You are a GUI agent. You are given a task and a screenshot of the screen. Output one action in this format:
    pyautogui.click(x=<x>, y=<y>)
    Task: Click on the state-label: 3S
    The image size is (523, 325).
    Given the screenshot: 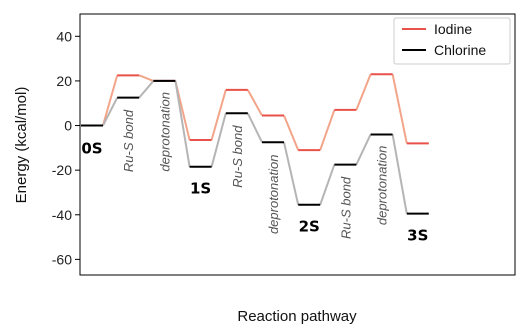 What is the action you would take?
    pyautogui.click(x=417, y=235)
    